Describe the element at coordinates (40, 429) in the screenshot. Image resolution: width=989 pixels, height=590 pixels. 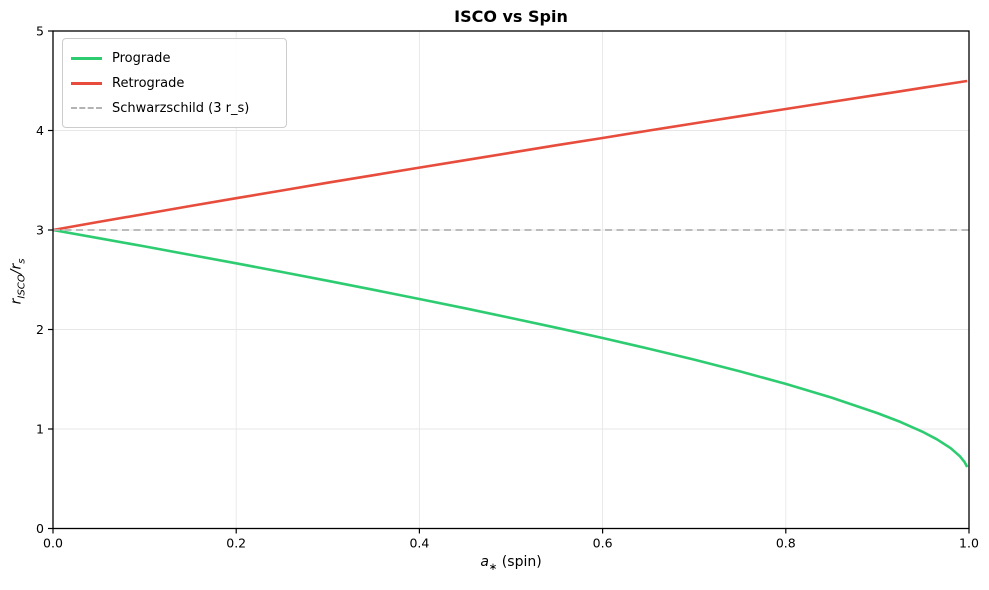
I see `y-tick-label: 1` at that location.